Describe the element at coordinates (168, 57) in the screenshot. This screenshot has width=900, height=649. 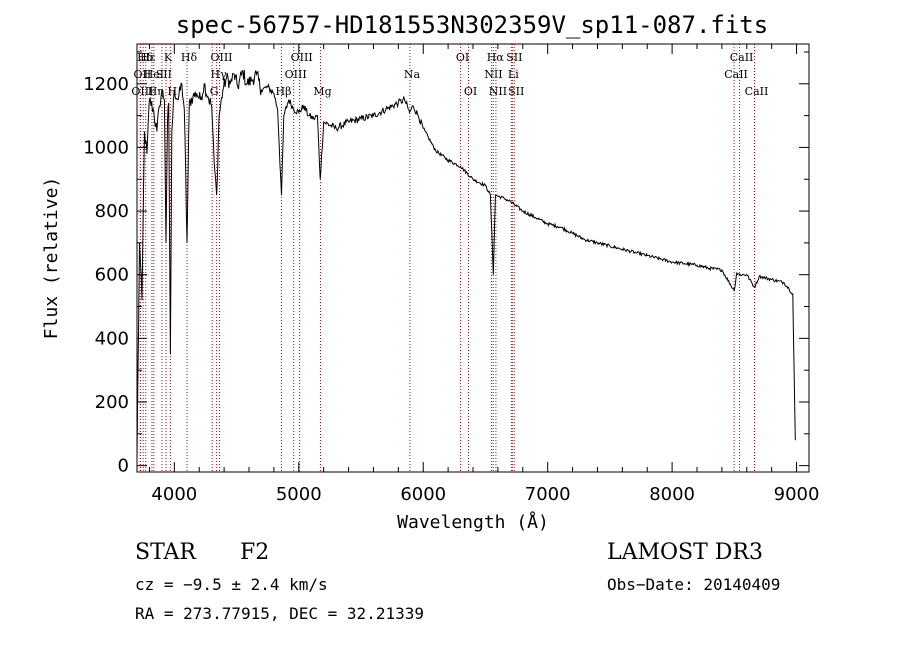
I see `line-marker-label: K` at that location.